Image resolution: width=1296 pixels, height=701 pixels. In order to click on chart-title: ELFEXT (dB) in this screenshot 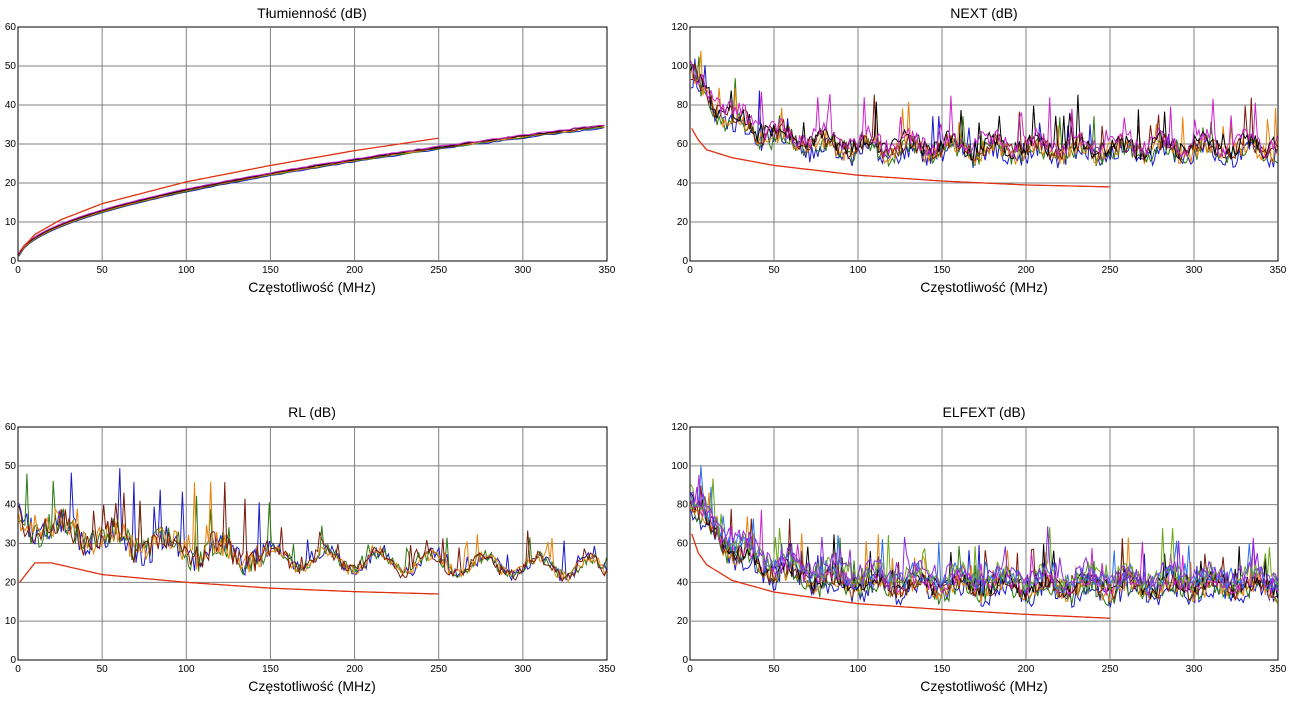, I will do `click(984, 412)`.